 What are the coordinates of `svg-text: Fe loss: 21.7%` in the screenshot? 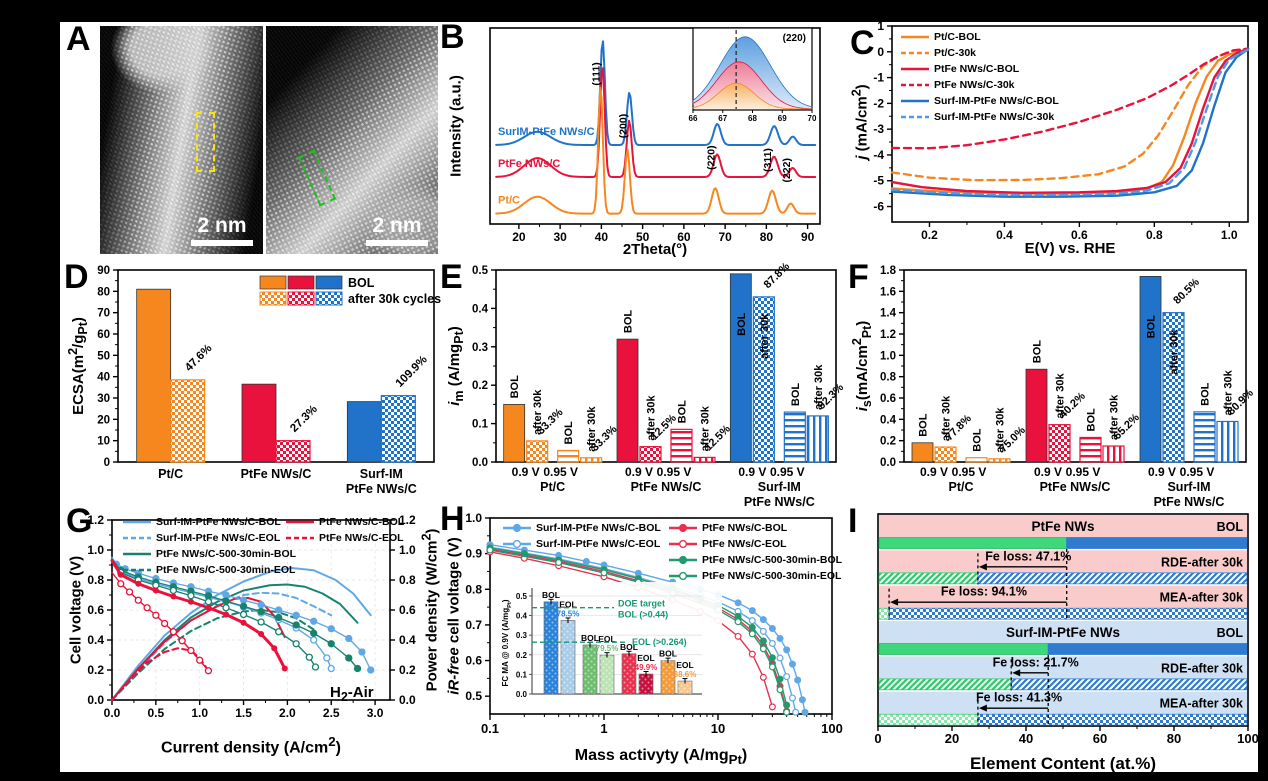 It's located at (1036, 662).